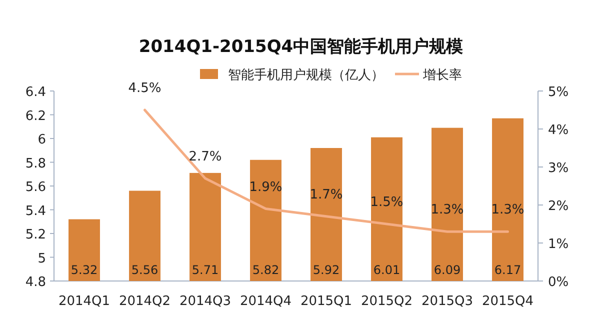  I want to click on data-label: 4.5%, so click(145, 88).